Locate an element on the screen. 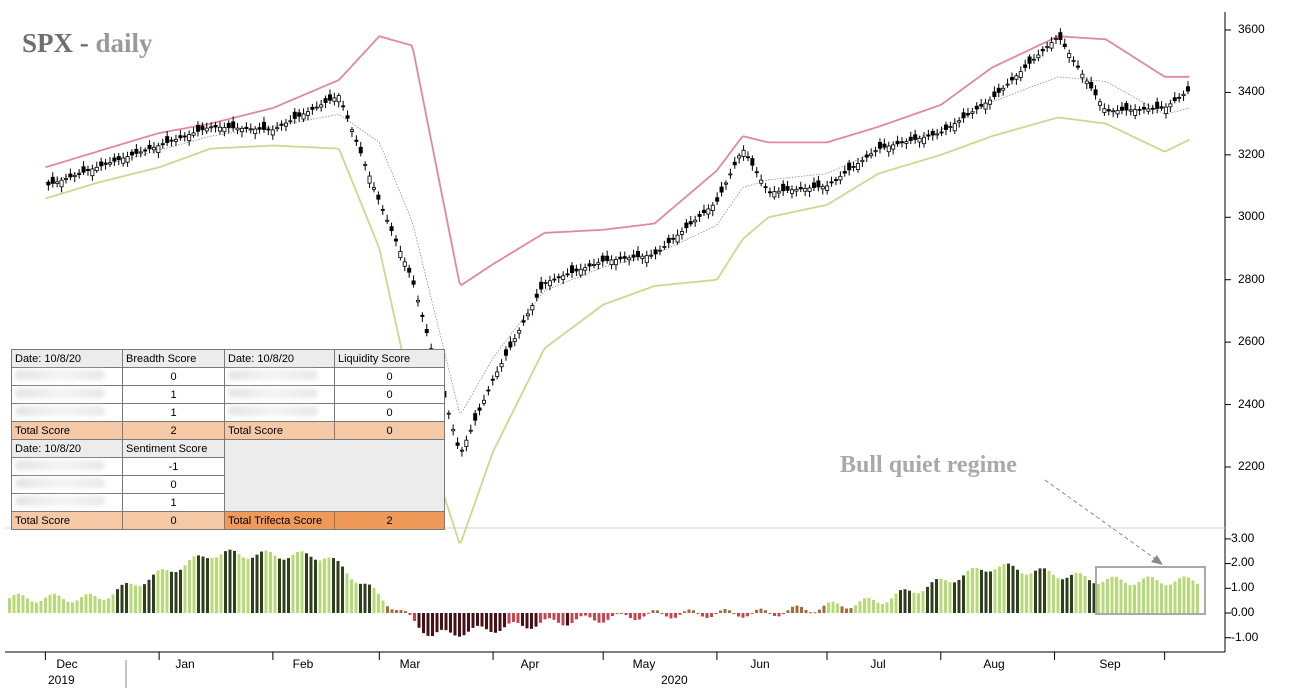 This screenshot has width=1290, height=692. hist-tick: 1.00 is located at coordinates (1243, 587).